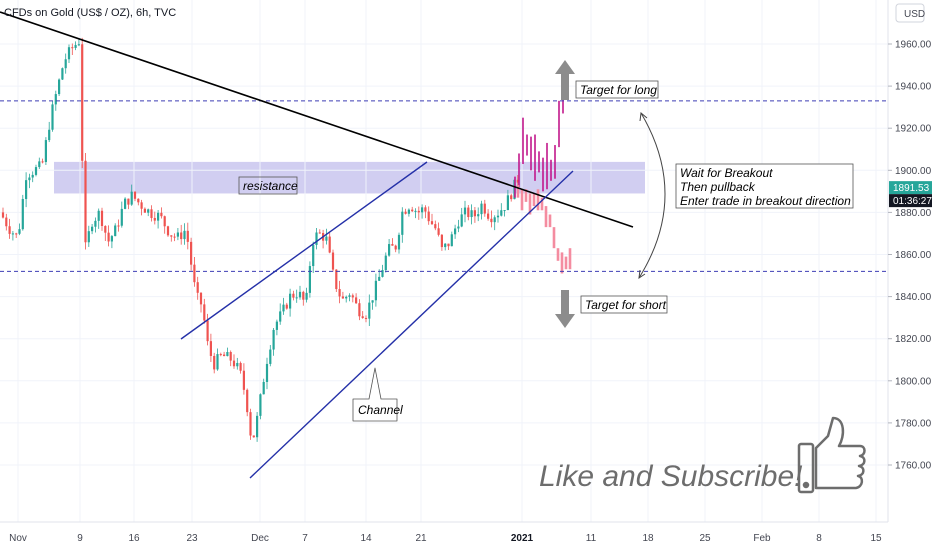  I want to click on y-tick-label: 1840.00, so click(913, 297).